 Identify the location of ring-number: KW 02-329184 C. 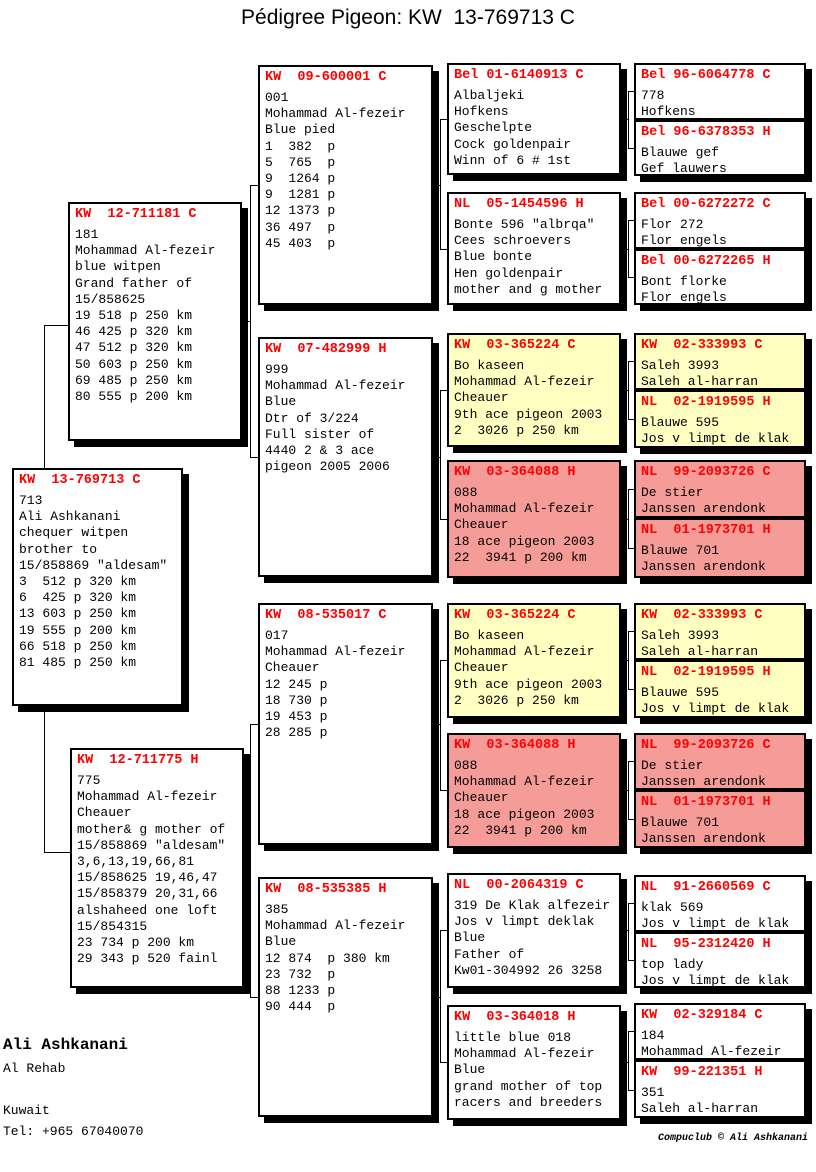
(702, 1015).